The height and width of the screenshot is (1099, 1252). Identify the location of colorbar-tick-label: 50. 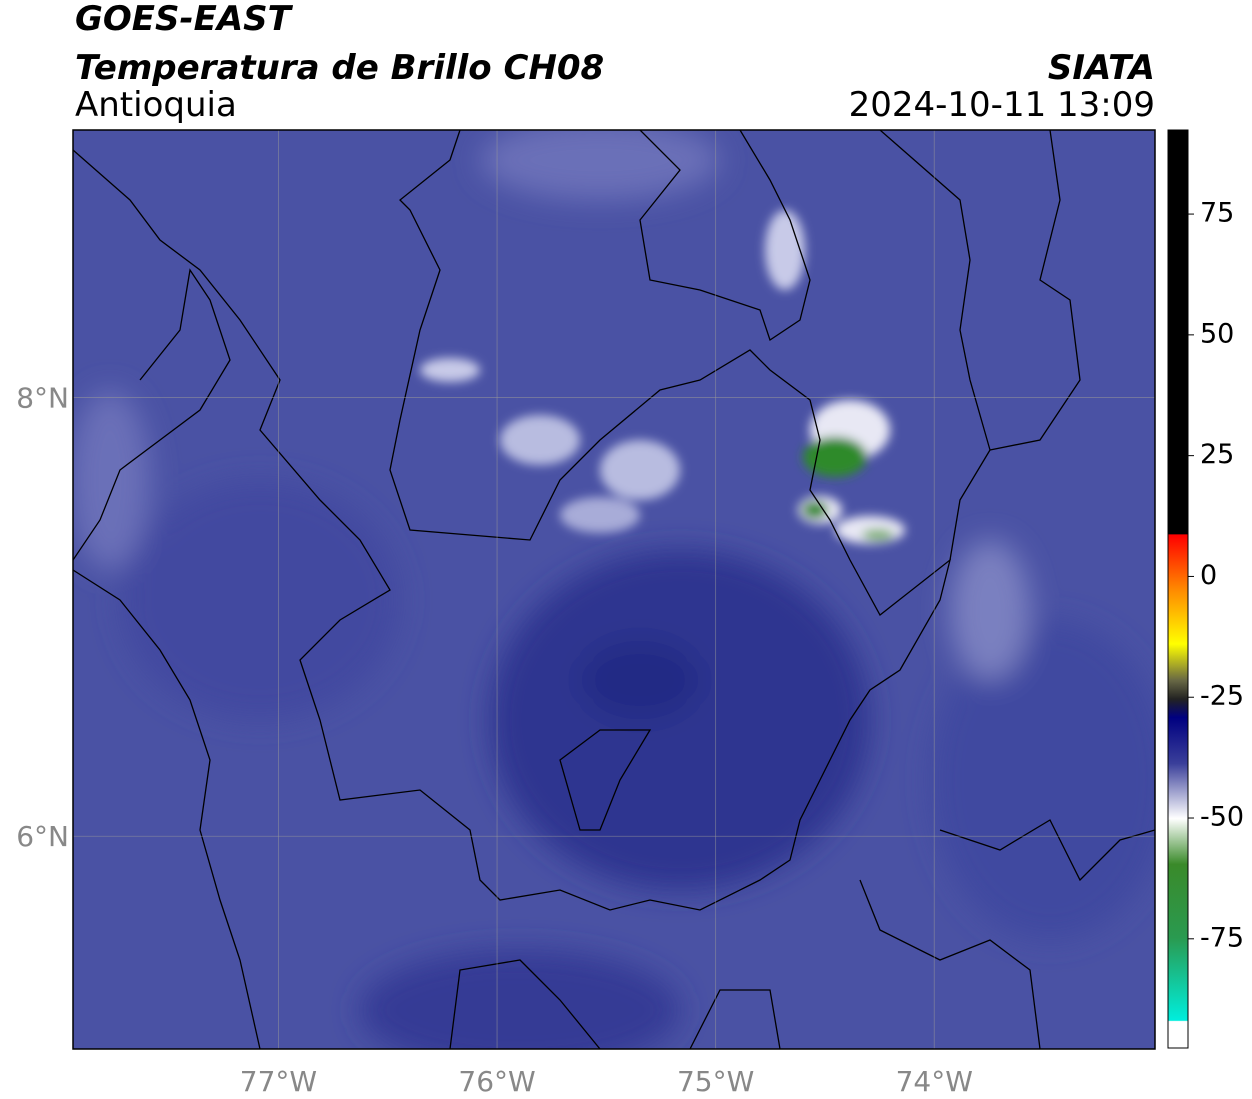
(1217, 333).